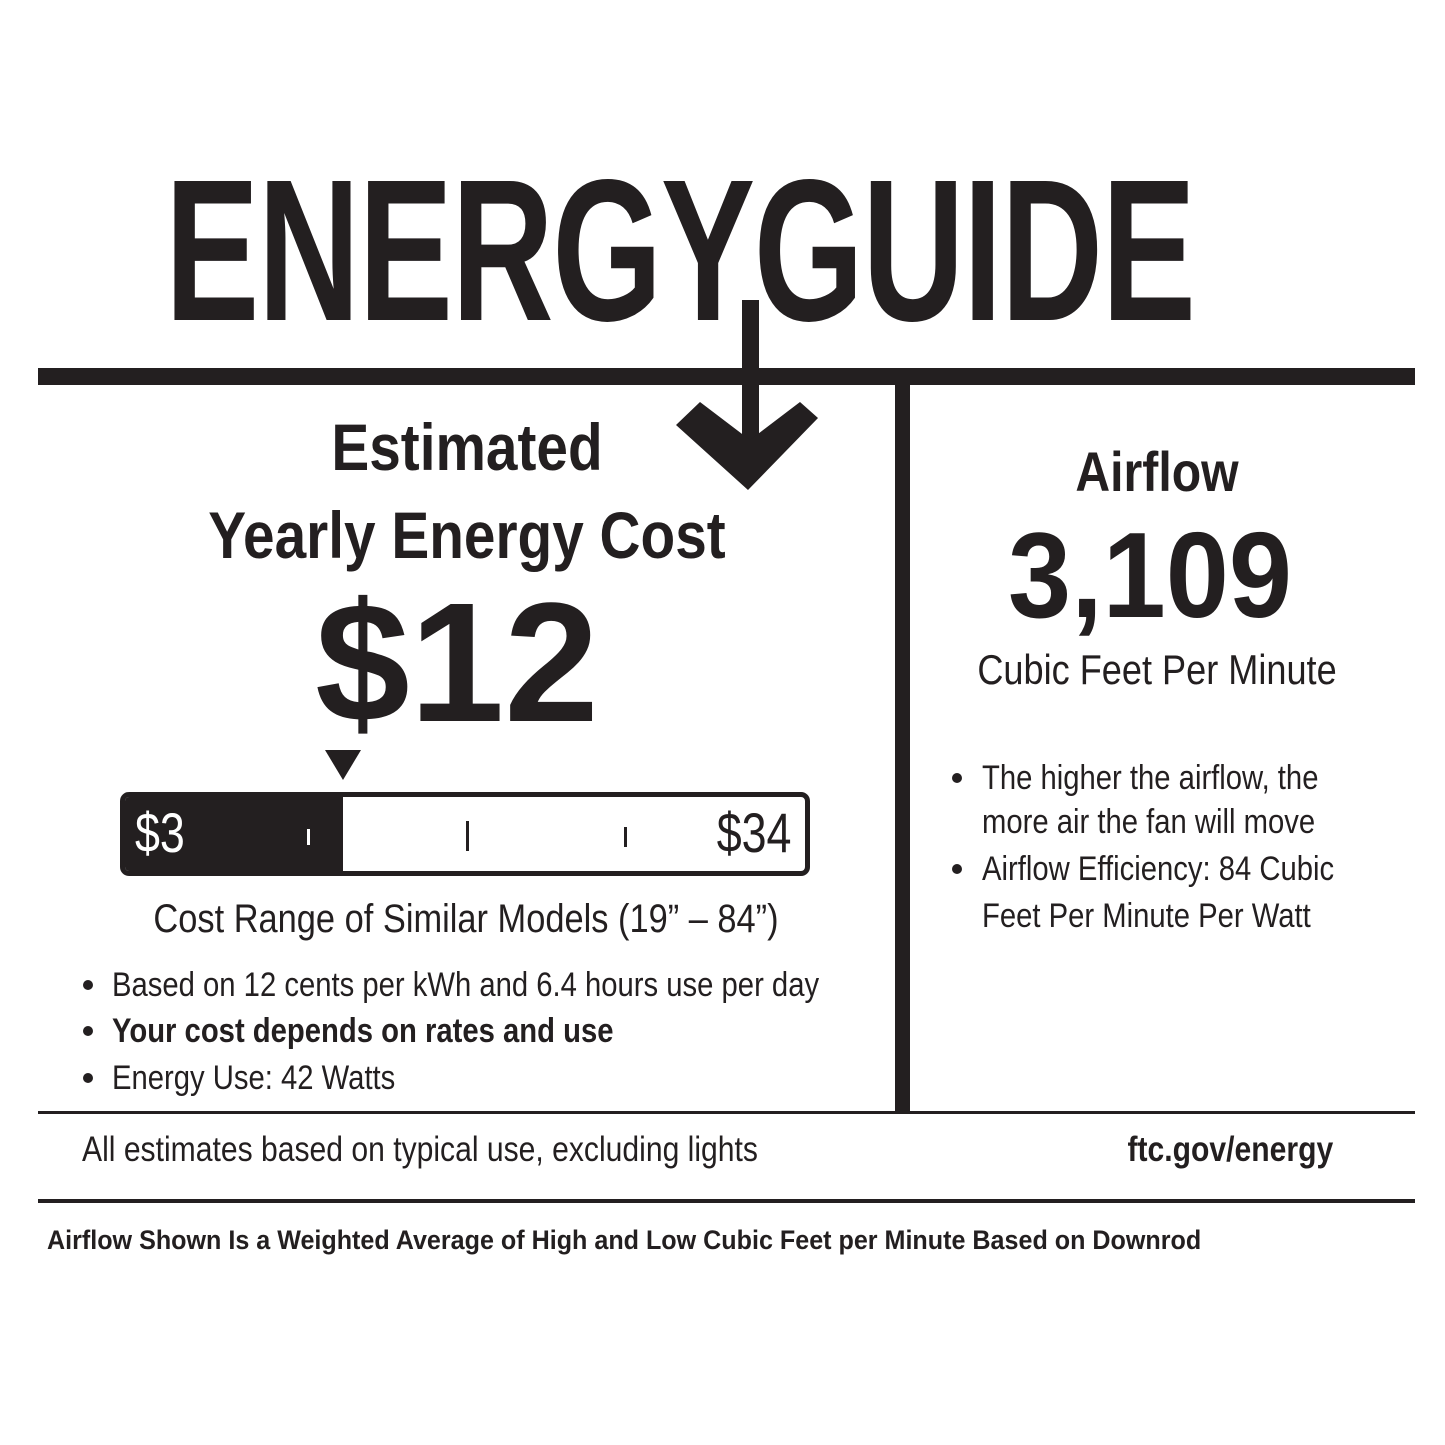  What do you see at coordinates (726, 1201) in the screenshot?
I see `footer-divider` at bounding box center [726, 1201].